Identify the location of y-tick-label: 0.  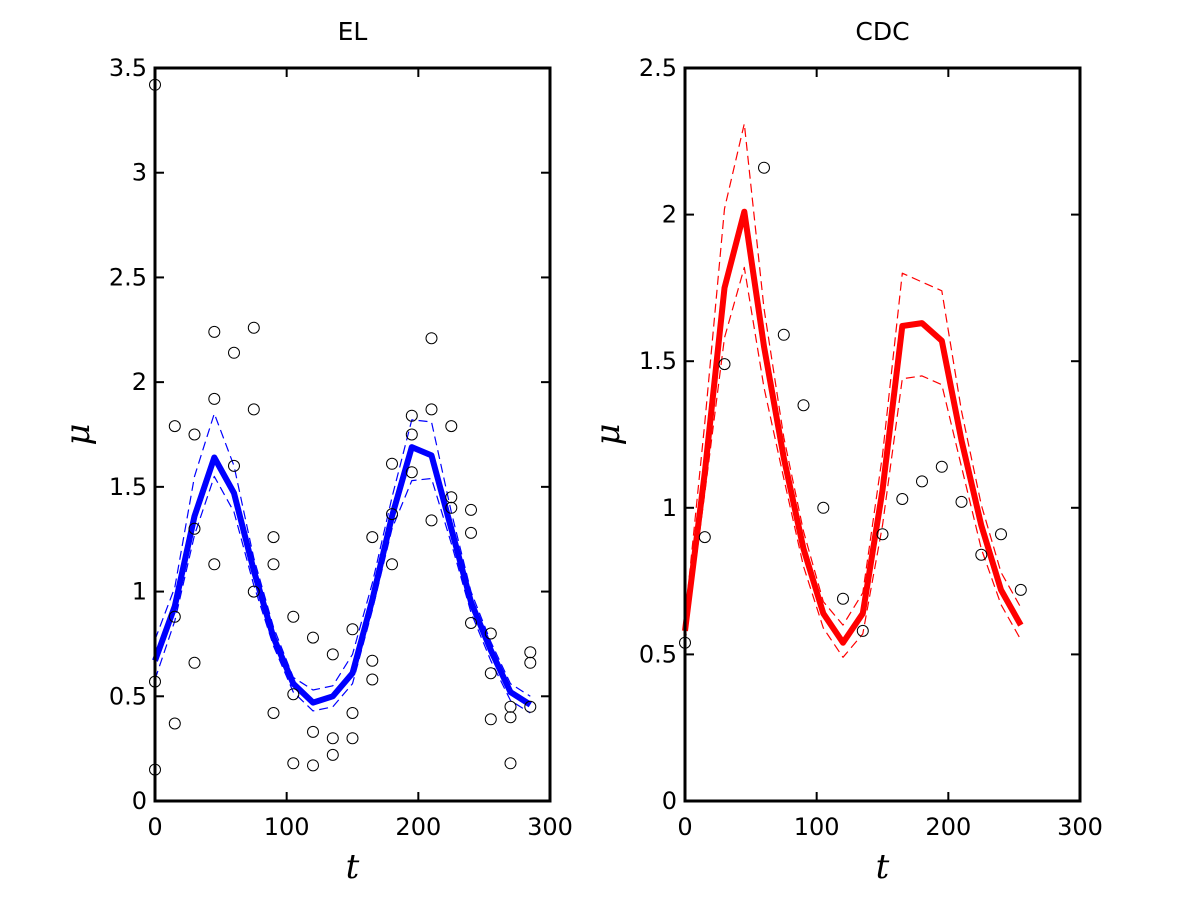
(139, 801).